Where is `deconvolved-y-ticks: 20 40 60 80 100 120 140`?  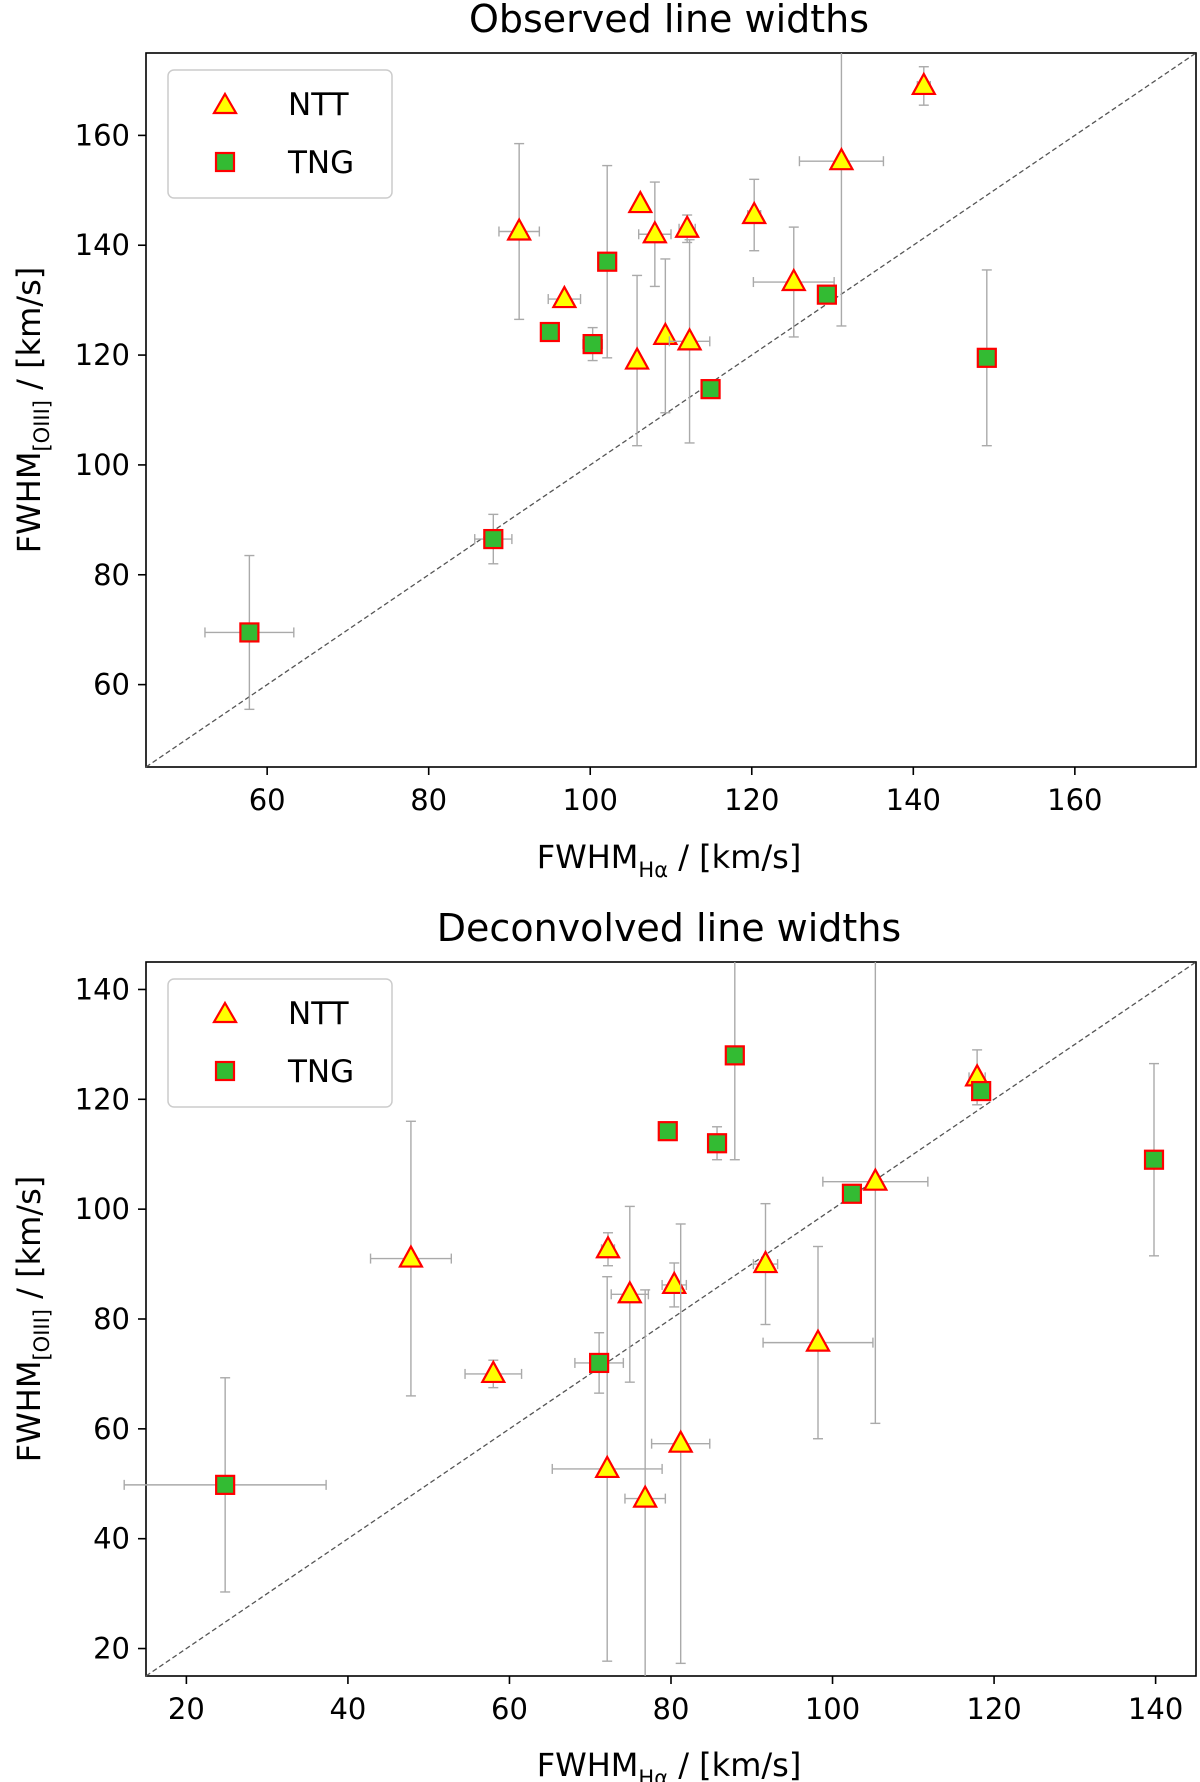 deconvolved-y-ticks: 20 40 60 80 100 120 140 is located at coordinates (110, 1319).